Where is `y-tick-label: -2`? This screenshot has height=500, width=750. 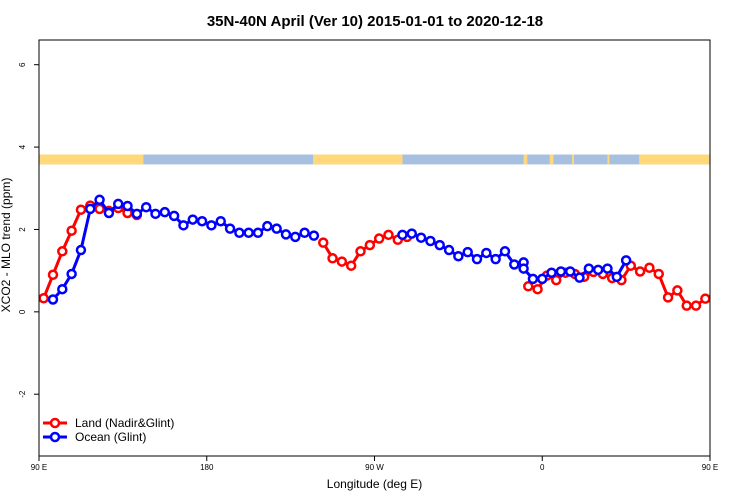
y-tick-label: -2 is located at coordinates (22, 394).